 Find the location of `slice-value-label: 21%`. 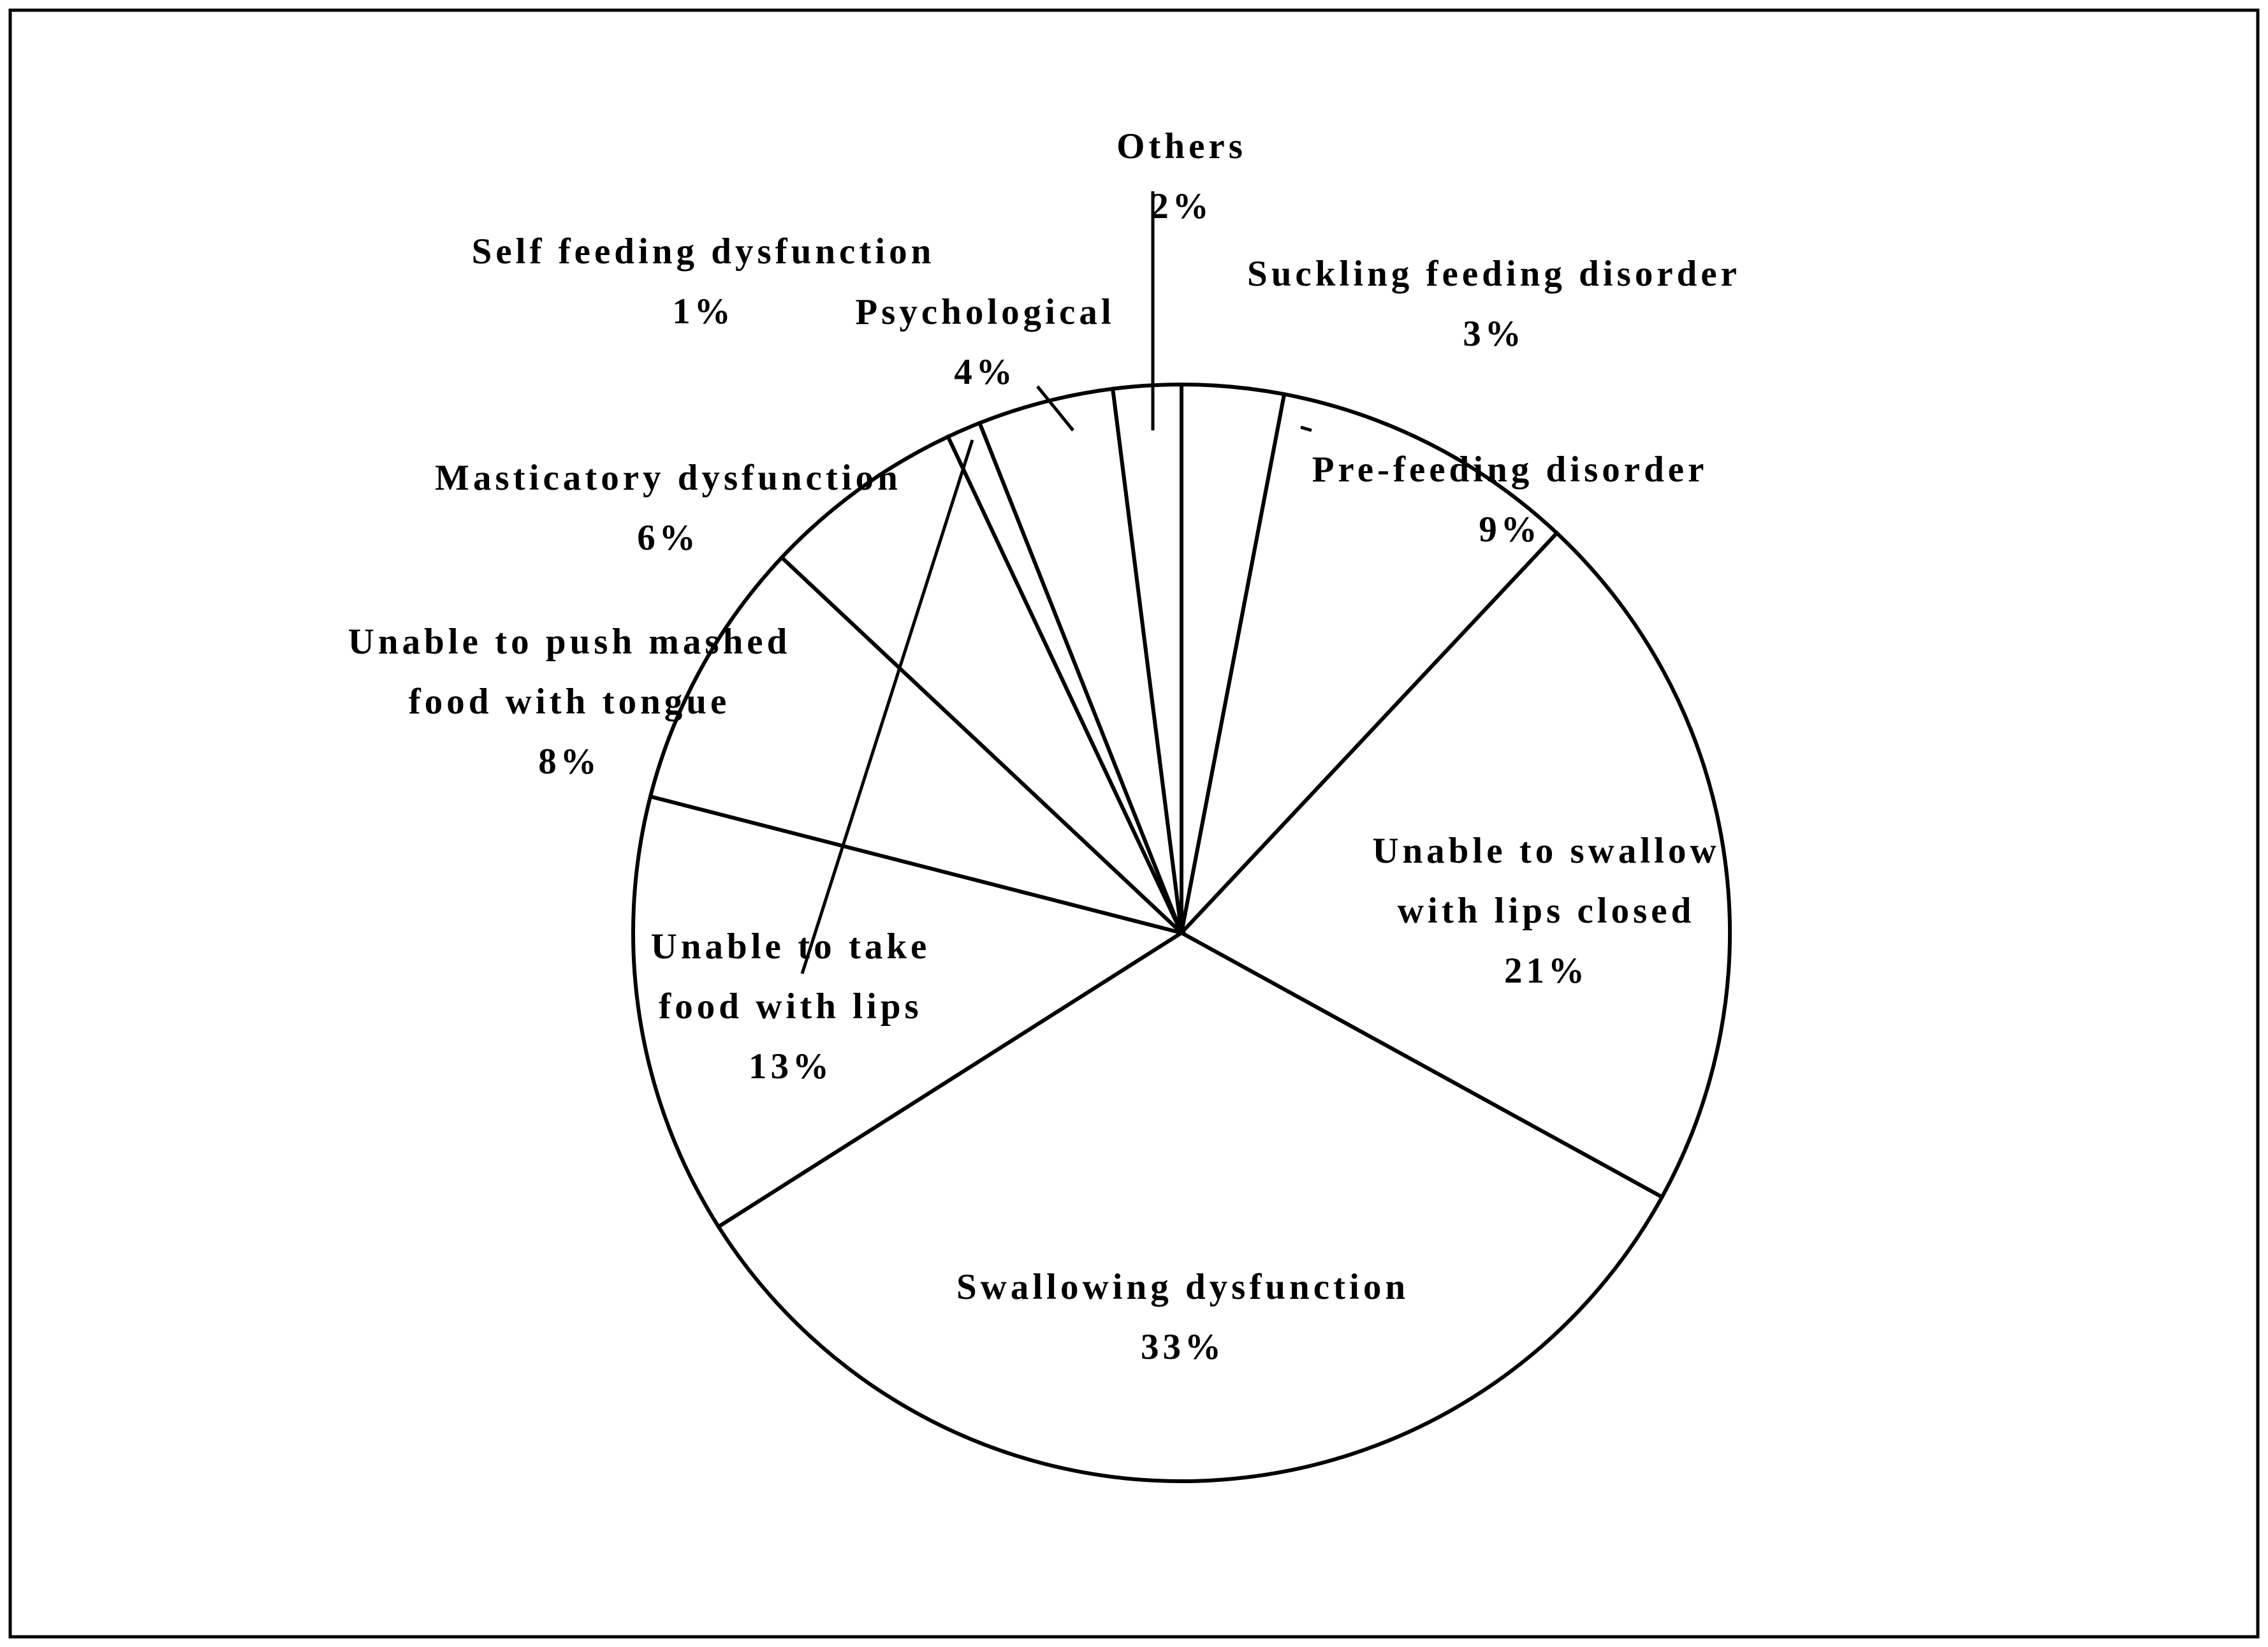

slice-value-label: 21% is located at coordinates (1546, 971).